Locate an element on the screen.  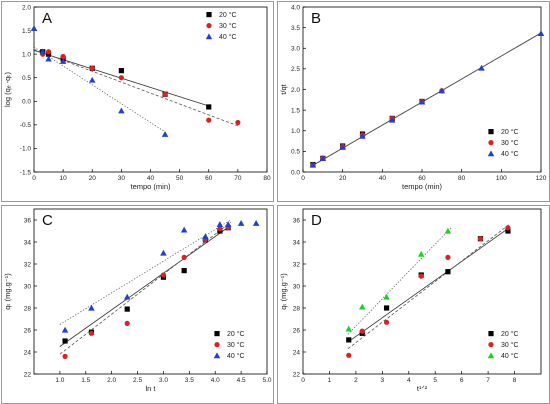
x-axis-label: ln t is located at coordinates (150, 388).